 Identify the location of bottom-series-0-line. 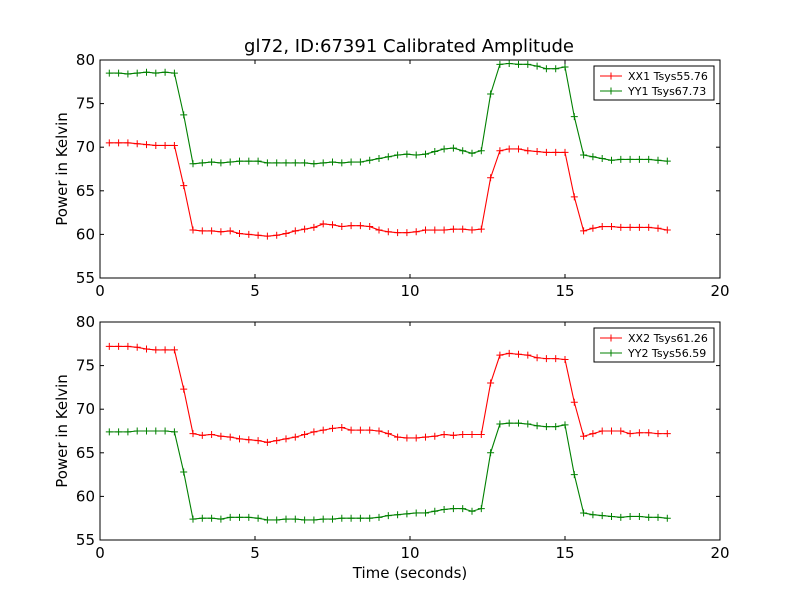
(388, 394).